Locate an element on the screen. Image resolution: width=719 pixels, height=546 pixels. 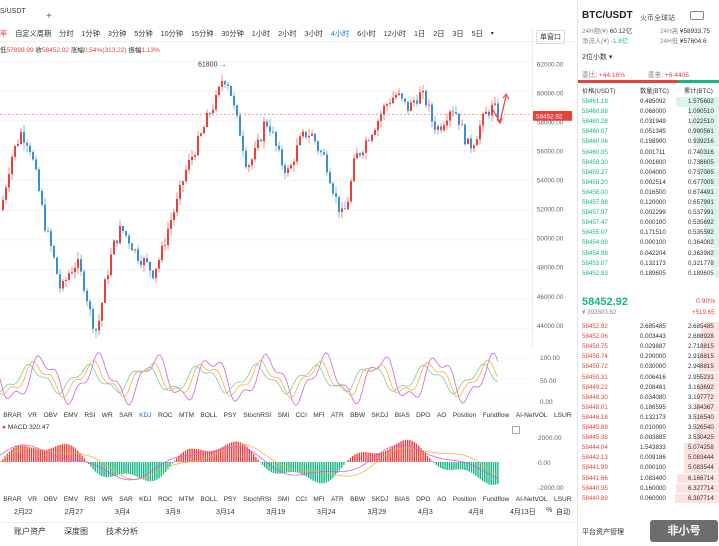
bottom-tab-1: 深度图 is located at coordinates (76, 531).